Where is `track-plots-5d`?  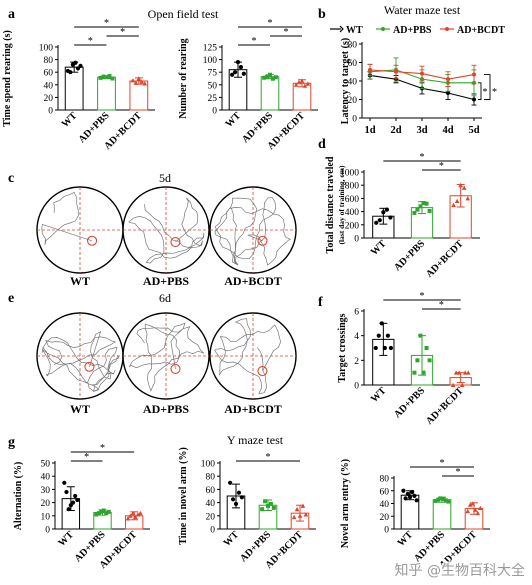
track-plots-5d is located at coordinates (166, 230).